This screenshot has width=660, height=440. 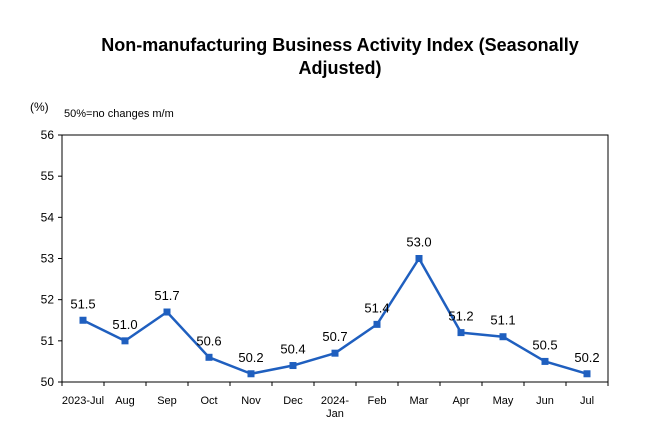 I want to click on data-label: 51.1, so click(x=502, y=320).